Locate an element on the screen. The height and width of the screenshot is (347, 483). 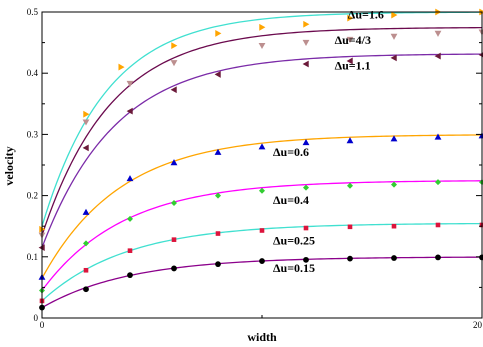
y-tick-label: 0.4 is located at coordinates (33, 73).